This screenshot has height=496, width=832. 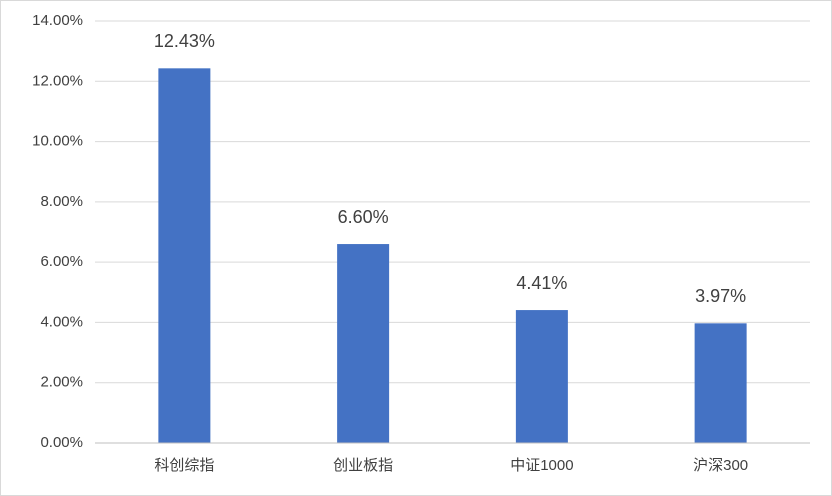 I want to click on y-tick-label: 8.00%, so click(x=61, y=201).